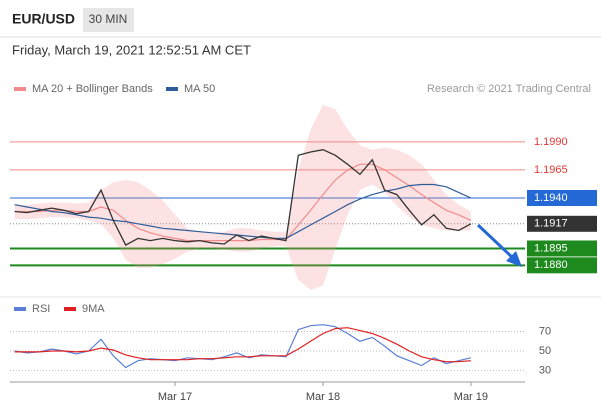  Describe the element at coordinates (551, 265) in the screenshot. I see `level-label: 1.1880` at that location.